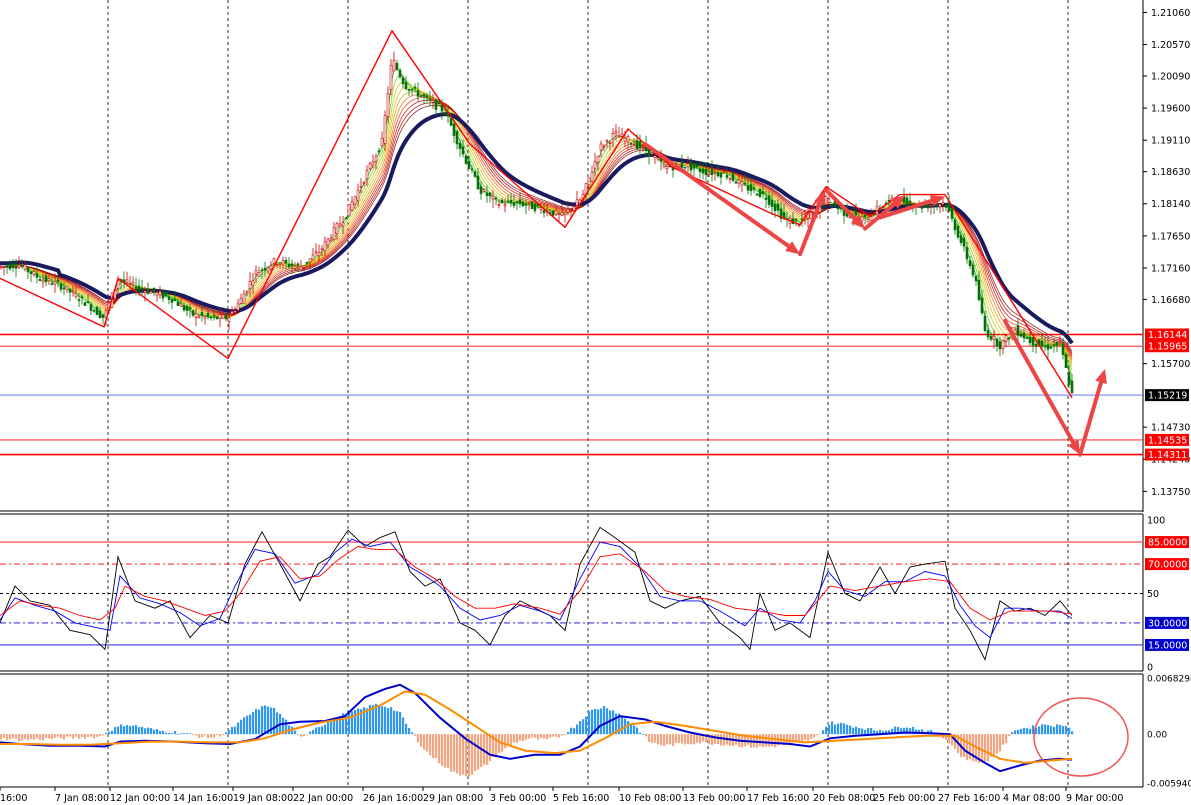 The image size is (1191, 805). I want to click on macd-panel: 0.0068298 0.00 -0.005940, so click(595, 731).